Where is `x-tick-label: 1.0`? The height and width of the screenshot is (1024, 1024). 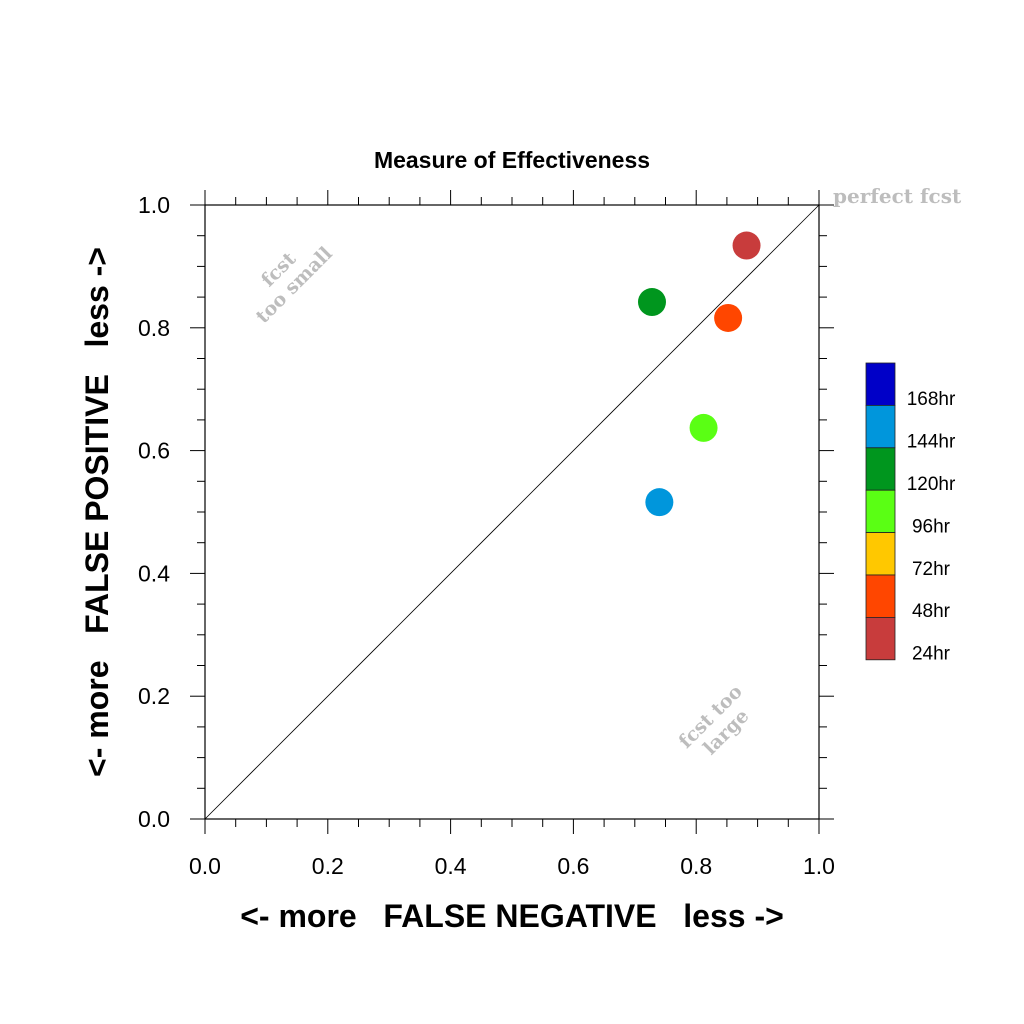 x-tick-label: 1.0 is located at coordinates (819, 866).